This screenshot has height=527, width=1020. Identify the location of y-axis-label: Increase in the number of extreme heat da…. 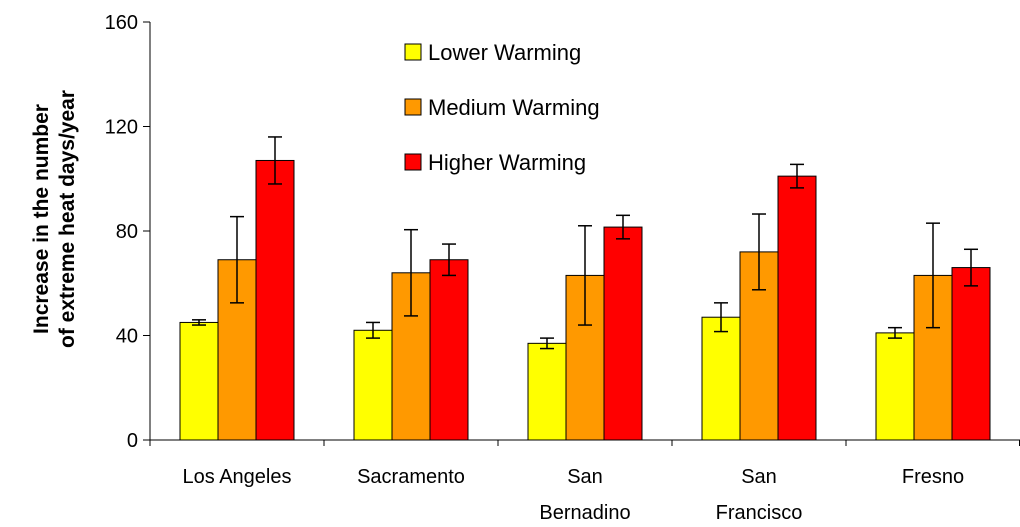
(54, 219).